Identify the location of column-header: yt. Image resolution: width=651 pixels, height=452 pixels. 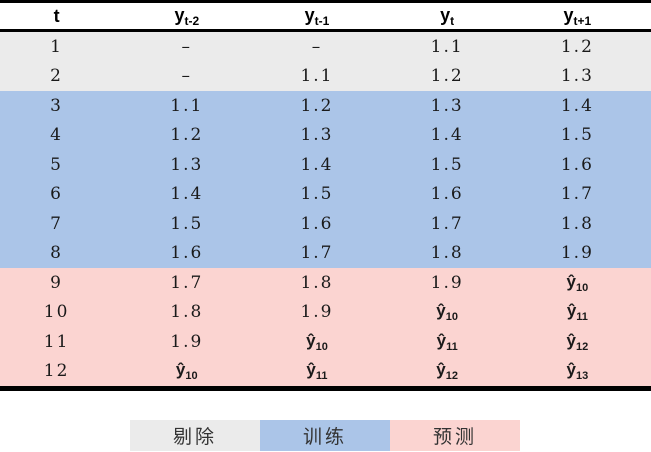
(455, 16).